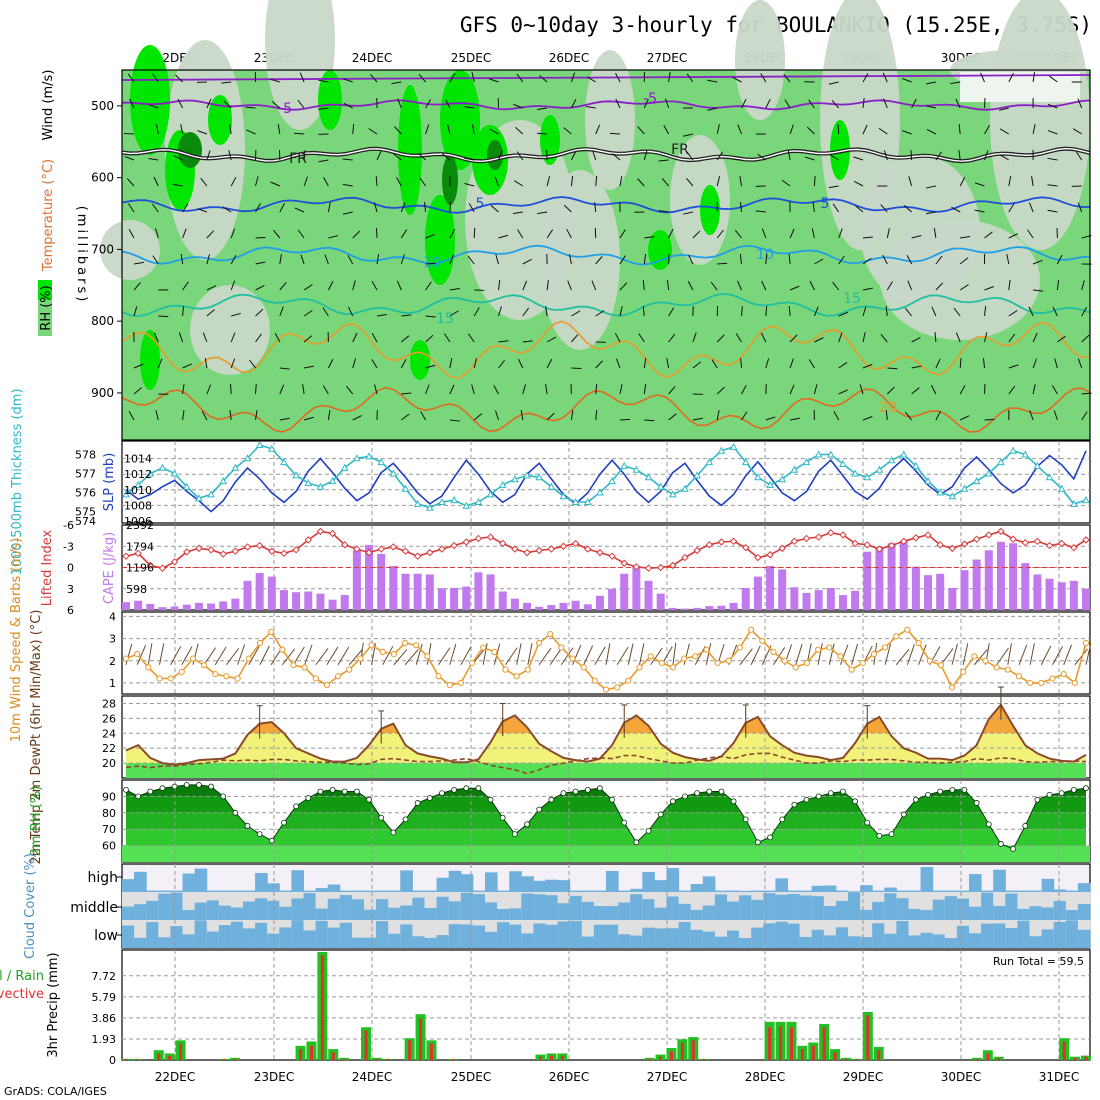  What do you see at coordinates (825, 204) in the screenshot?
I see `isotherm-label: 5` at bounding box center [825, 204].